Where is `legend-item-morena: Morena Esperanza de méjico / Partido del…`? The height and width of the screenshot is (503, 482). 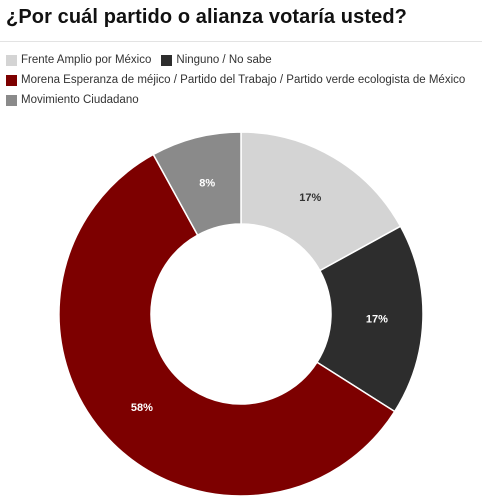 legend-item-morena: Morena Esperanza de méjico / Partido del… is located at coordinates (235, 80).